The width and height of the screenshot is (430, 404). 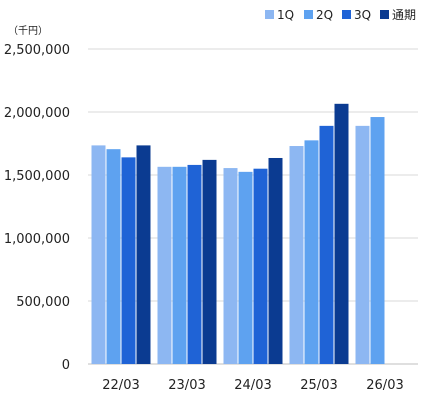 What do you see at coordinates (209, 261) in the screenshot?
I see `bar-通期-23-03` at bounding box center [209, 261].